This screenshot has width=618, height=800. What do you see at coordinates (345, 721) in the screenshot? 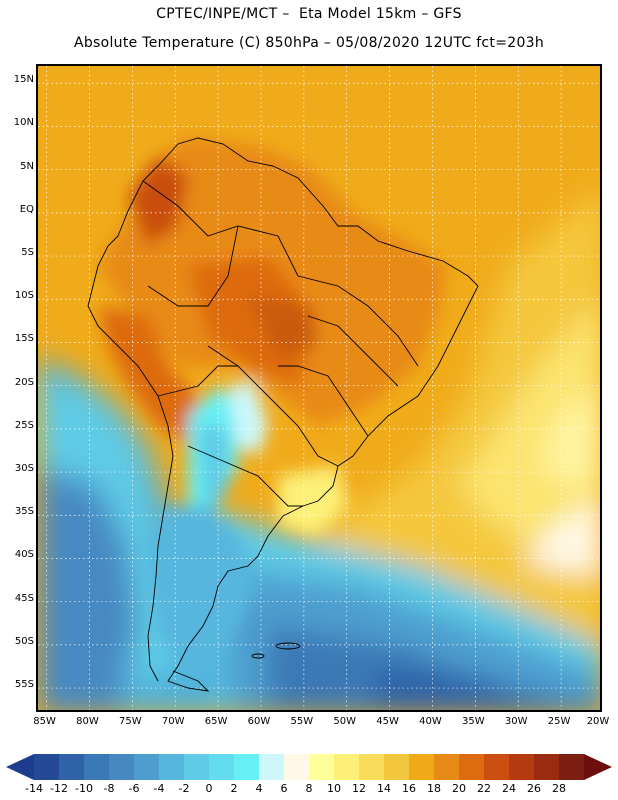
I see `longitude-label: 50W` at bounding box center [345, 721].